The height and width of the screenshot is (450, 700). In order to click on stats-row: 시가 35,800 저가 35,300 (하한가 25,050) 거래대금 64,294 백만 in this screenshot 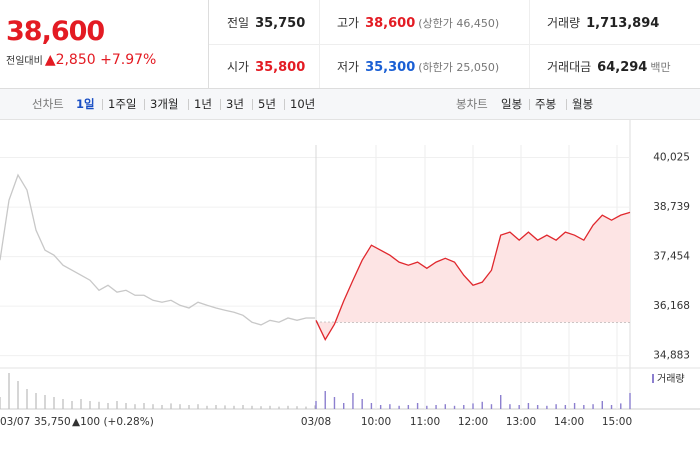, I will do `click(454, 66)`.